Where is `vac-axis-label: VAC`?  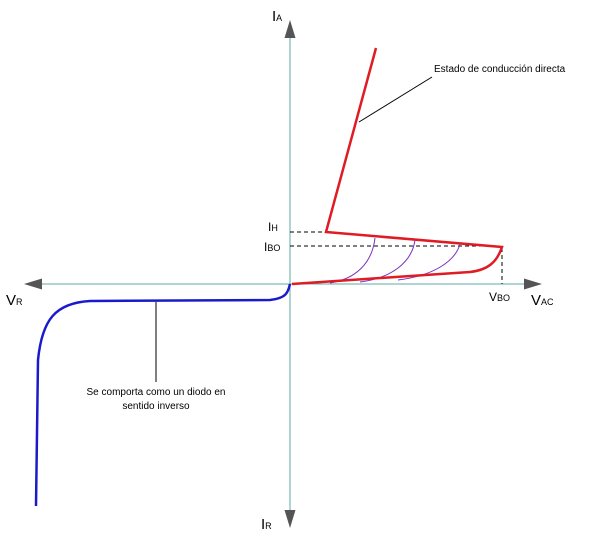 vac-axis-label: VAC is located at coordinates (542, 300).